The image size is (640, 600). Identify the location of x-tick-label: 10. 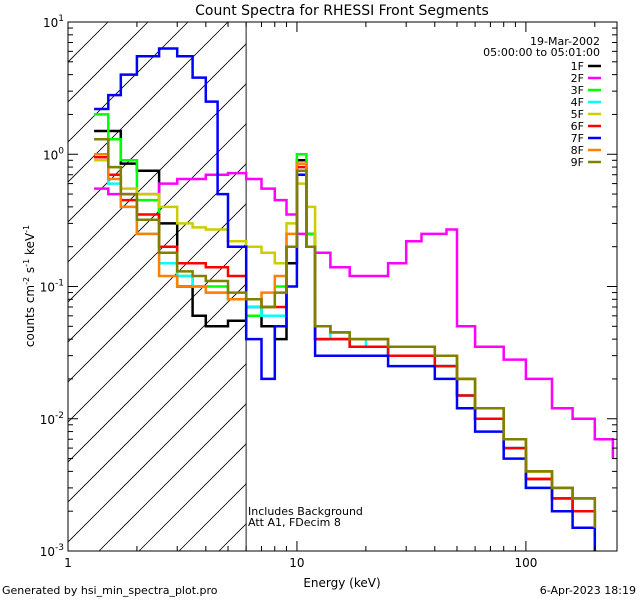
(296, 563).